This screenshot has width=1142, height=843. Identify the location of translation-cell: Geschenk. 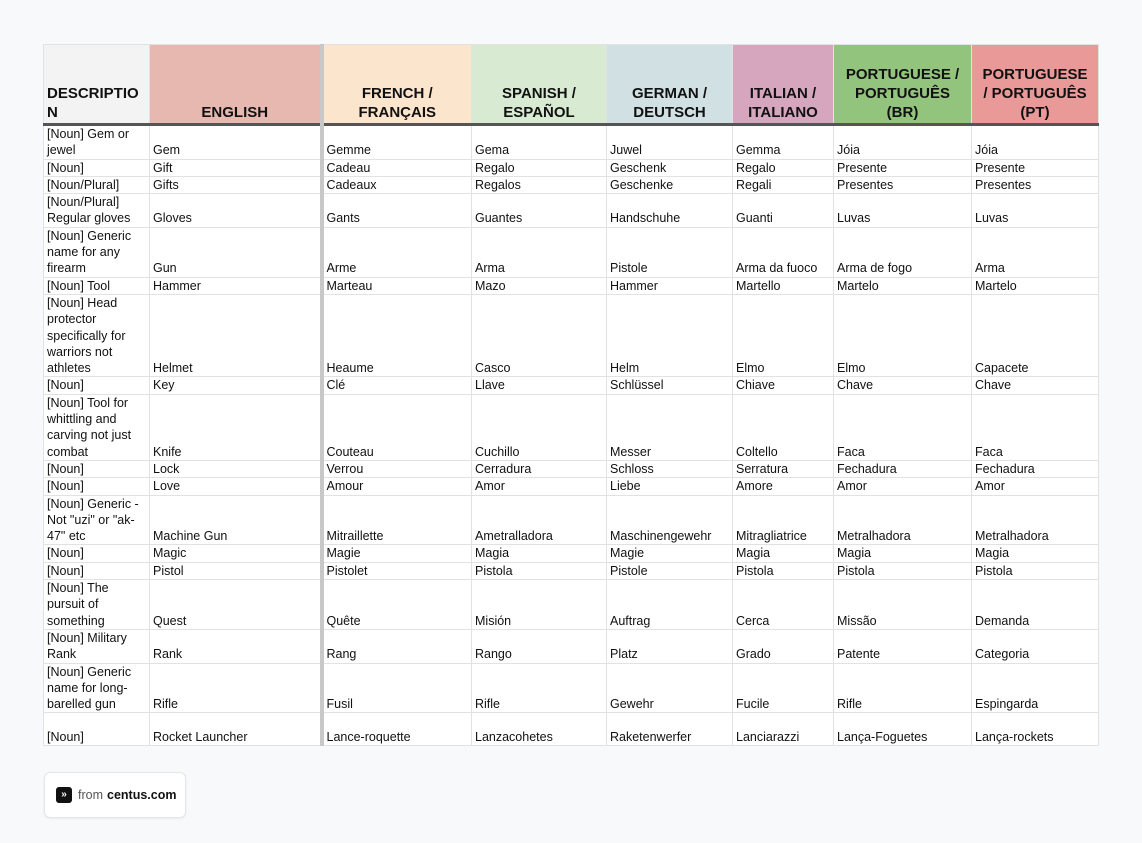
(669, 167).